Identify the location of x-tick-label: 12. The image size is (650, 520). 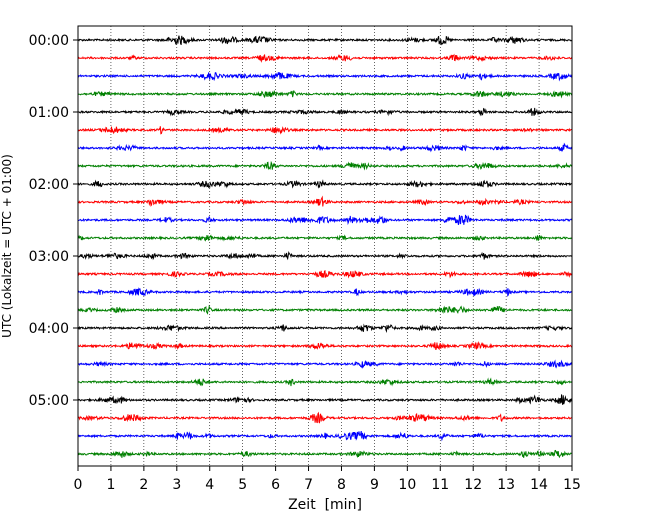
(473, 485).